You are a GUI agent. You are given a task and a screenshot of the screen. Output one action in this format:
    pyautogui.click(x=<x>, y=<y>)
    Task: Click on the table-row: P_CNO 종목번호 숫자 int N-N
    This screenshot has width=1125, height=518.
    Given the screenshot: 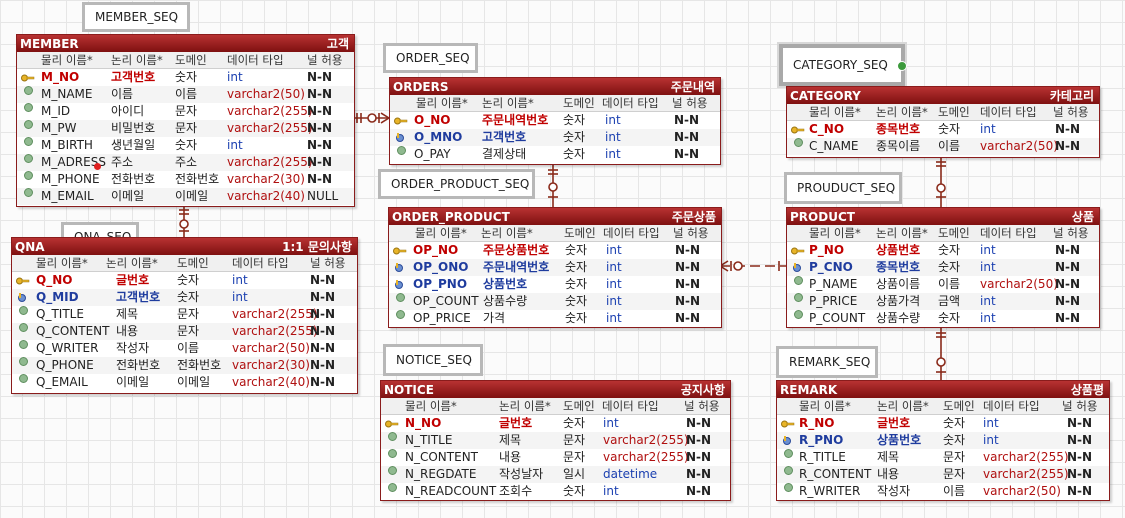 What is the action you would take?
    pyautogui.click(x=943, y=267)
    